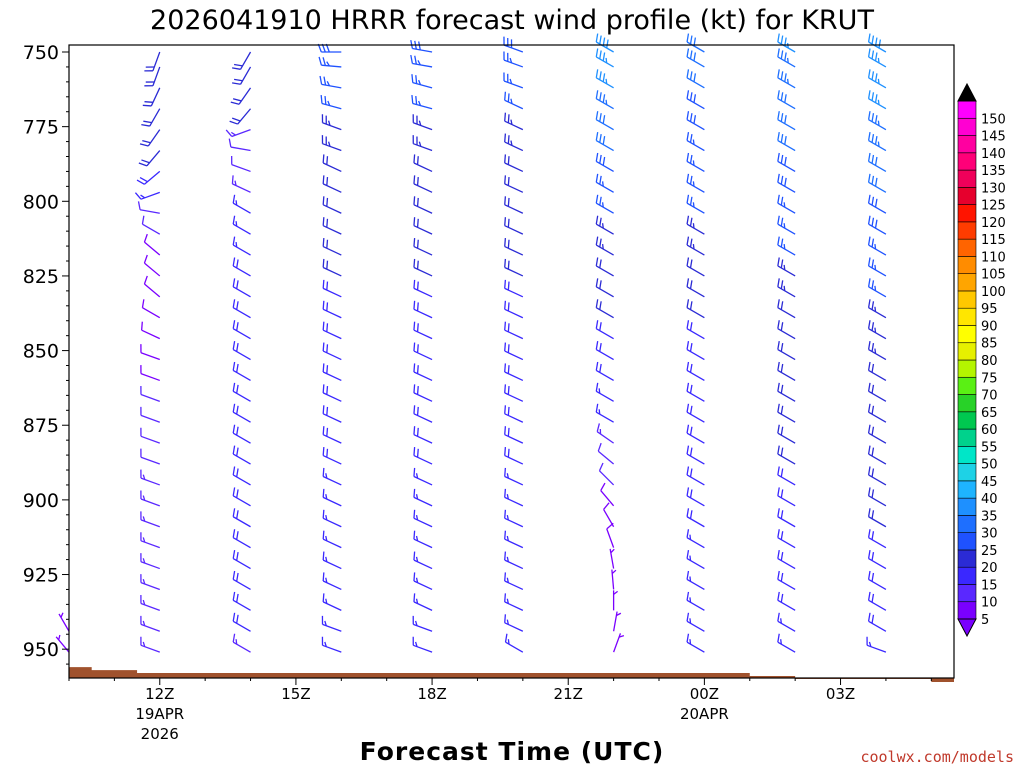 This screenshot has width=1024, height=768. I want to click on y-tick-label: 775, so click(41, 128).